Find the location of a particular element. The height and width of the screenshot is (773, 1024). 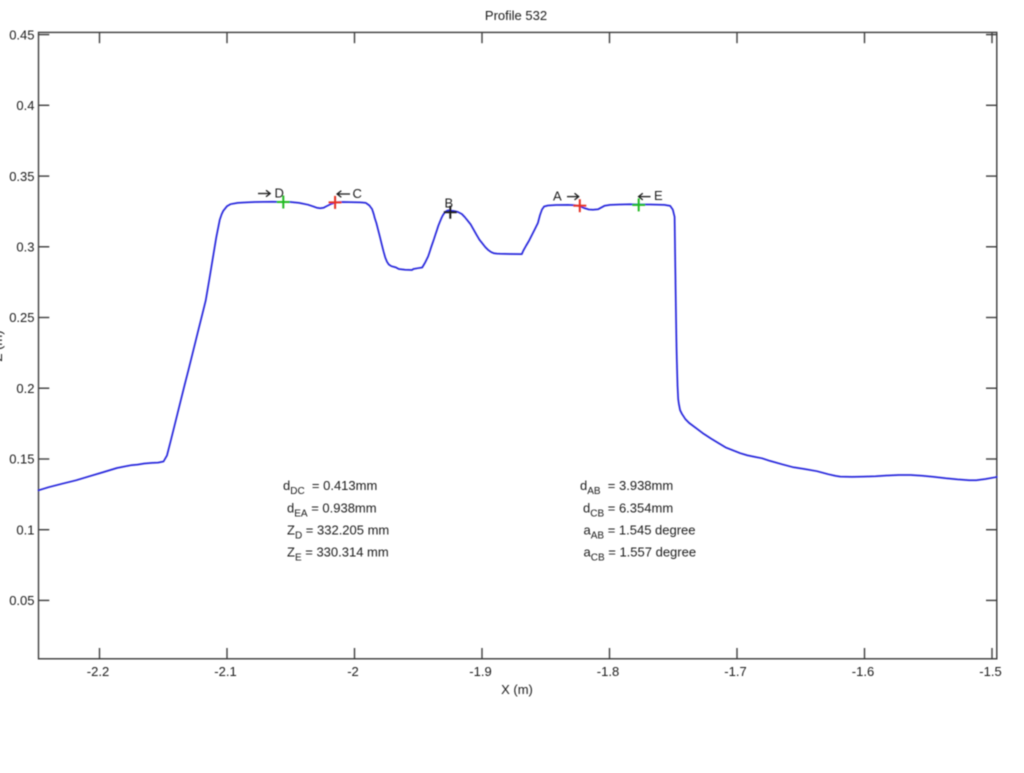

svg-text: 0.15 is located at coordinates (21, 459).